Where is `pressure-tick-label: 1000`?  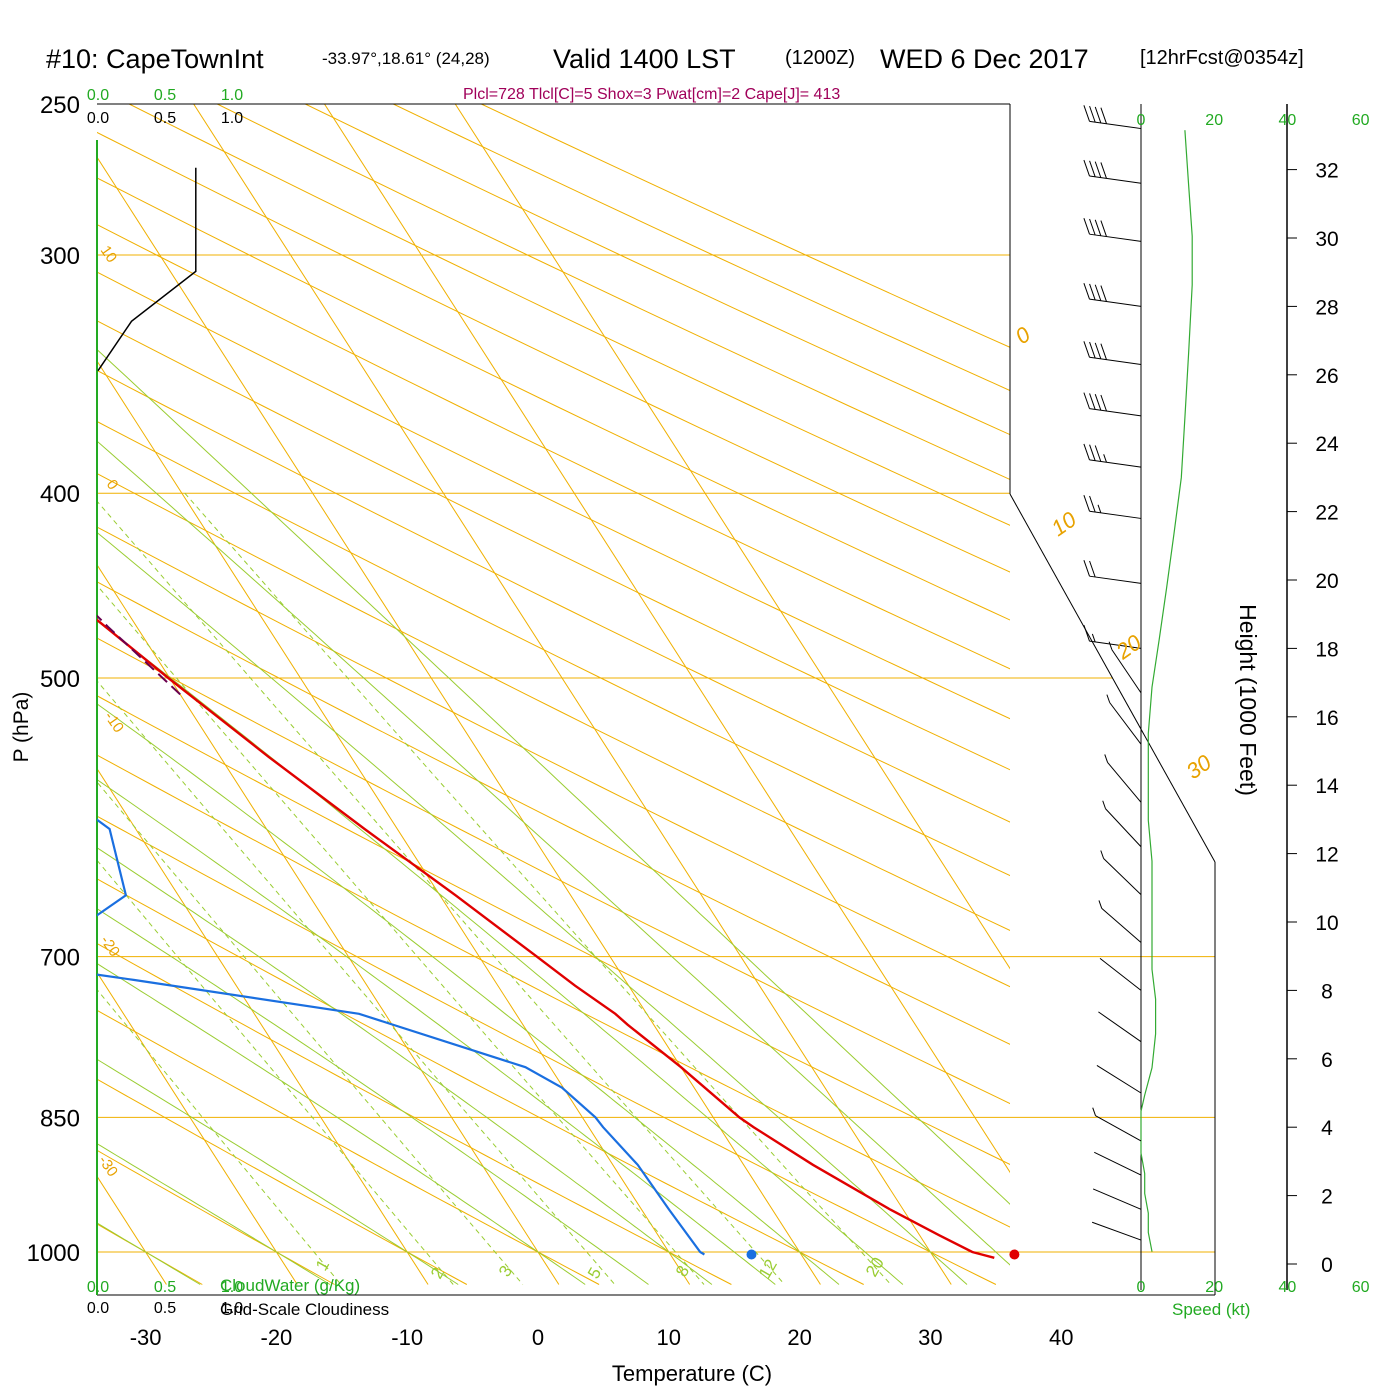 pressure-tick-label: 1000 is located at coordinates (53, 1253).